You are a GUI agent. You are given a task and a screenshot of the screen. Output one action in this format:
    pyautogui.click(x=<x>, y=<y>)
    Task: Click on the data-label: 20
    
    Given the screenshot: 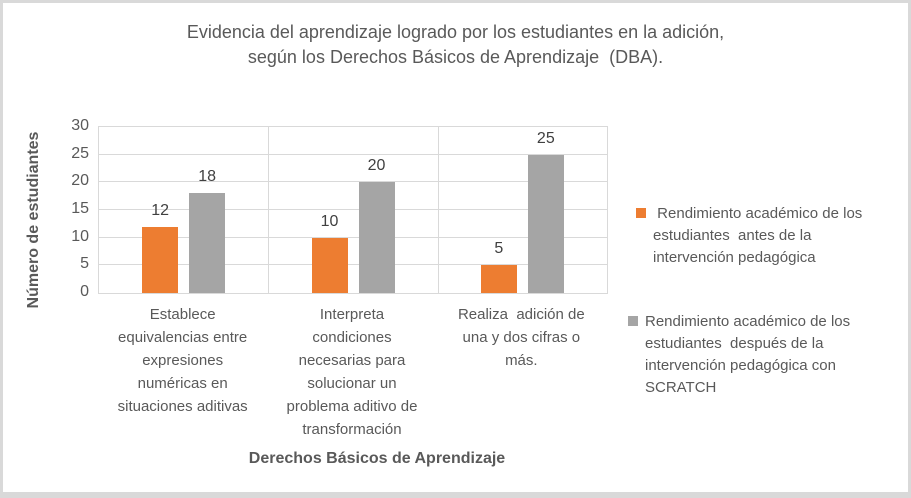 What is the action you would take?
    pyautogui.click(x=376, y=166)
    